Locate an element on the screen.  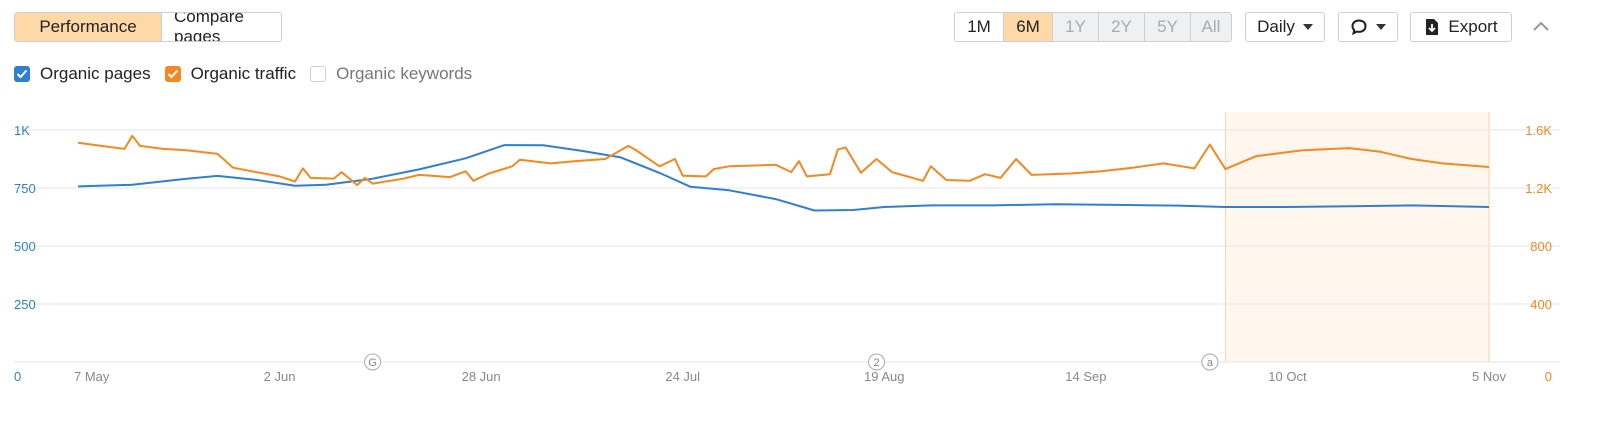
x-tick-label: 14 Sep is located at coordinates (1085, 376).